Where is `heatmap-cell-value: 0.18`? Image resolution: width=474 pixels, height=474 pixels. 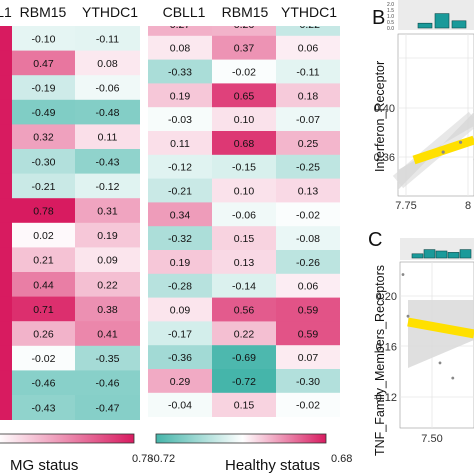
heatmap-cell-value: 0.18 is located at coordinates (308, 96).